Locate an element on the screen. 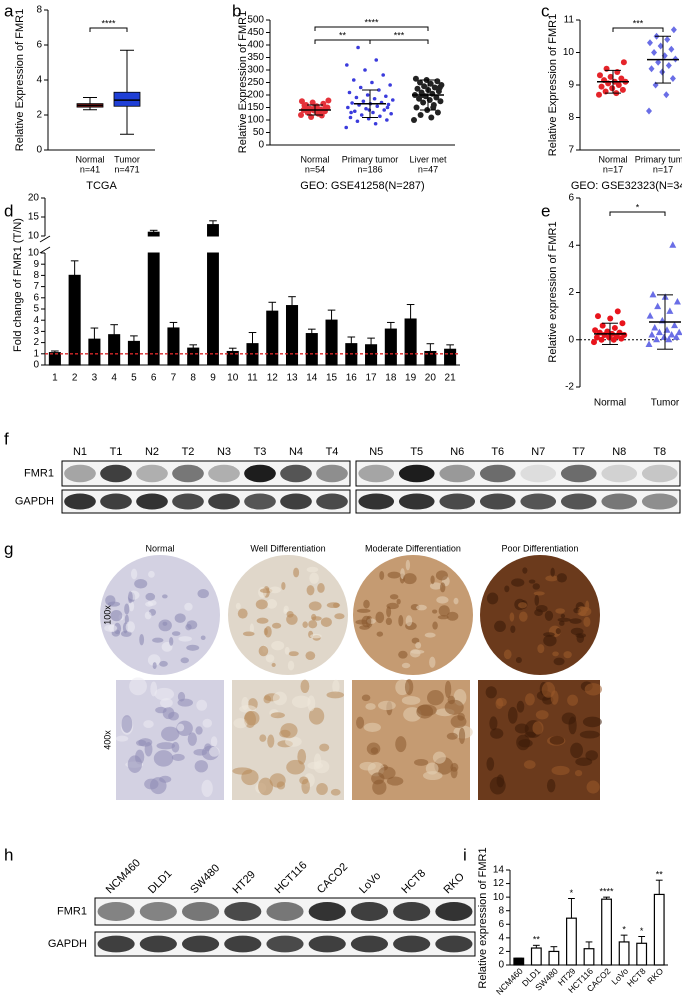 The width and height of the screenshot is (682, 995). panel-letter: h is located at coordinates (8, 854).